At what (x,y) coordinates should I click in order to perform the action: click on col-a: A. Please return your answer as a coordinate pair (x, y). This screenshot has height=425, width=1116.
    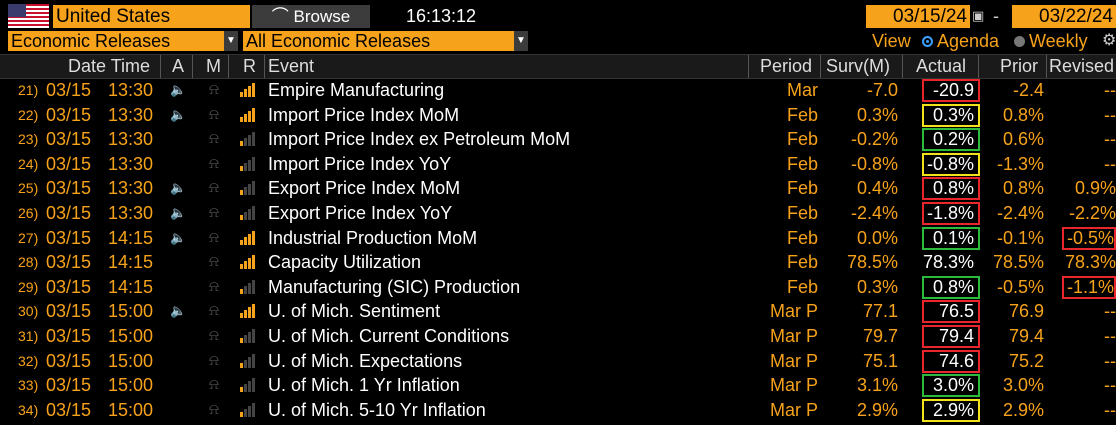
    Looking at the image, I should click on (178, 66).